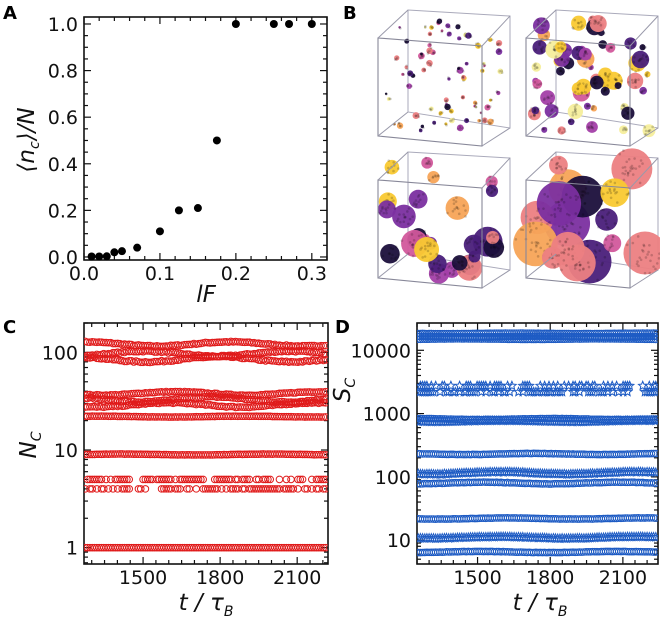  Describe the element at coordinates (201, 140) in the screenshot. I see `panel-a-series` at that location.